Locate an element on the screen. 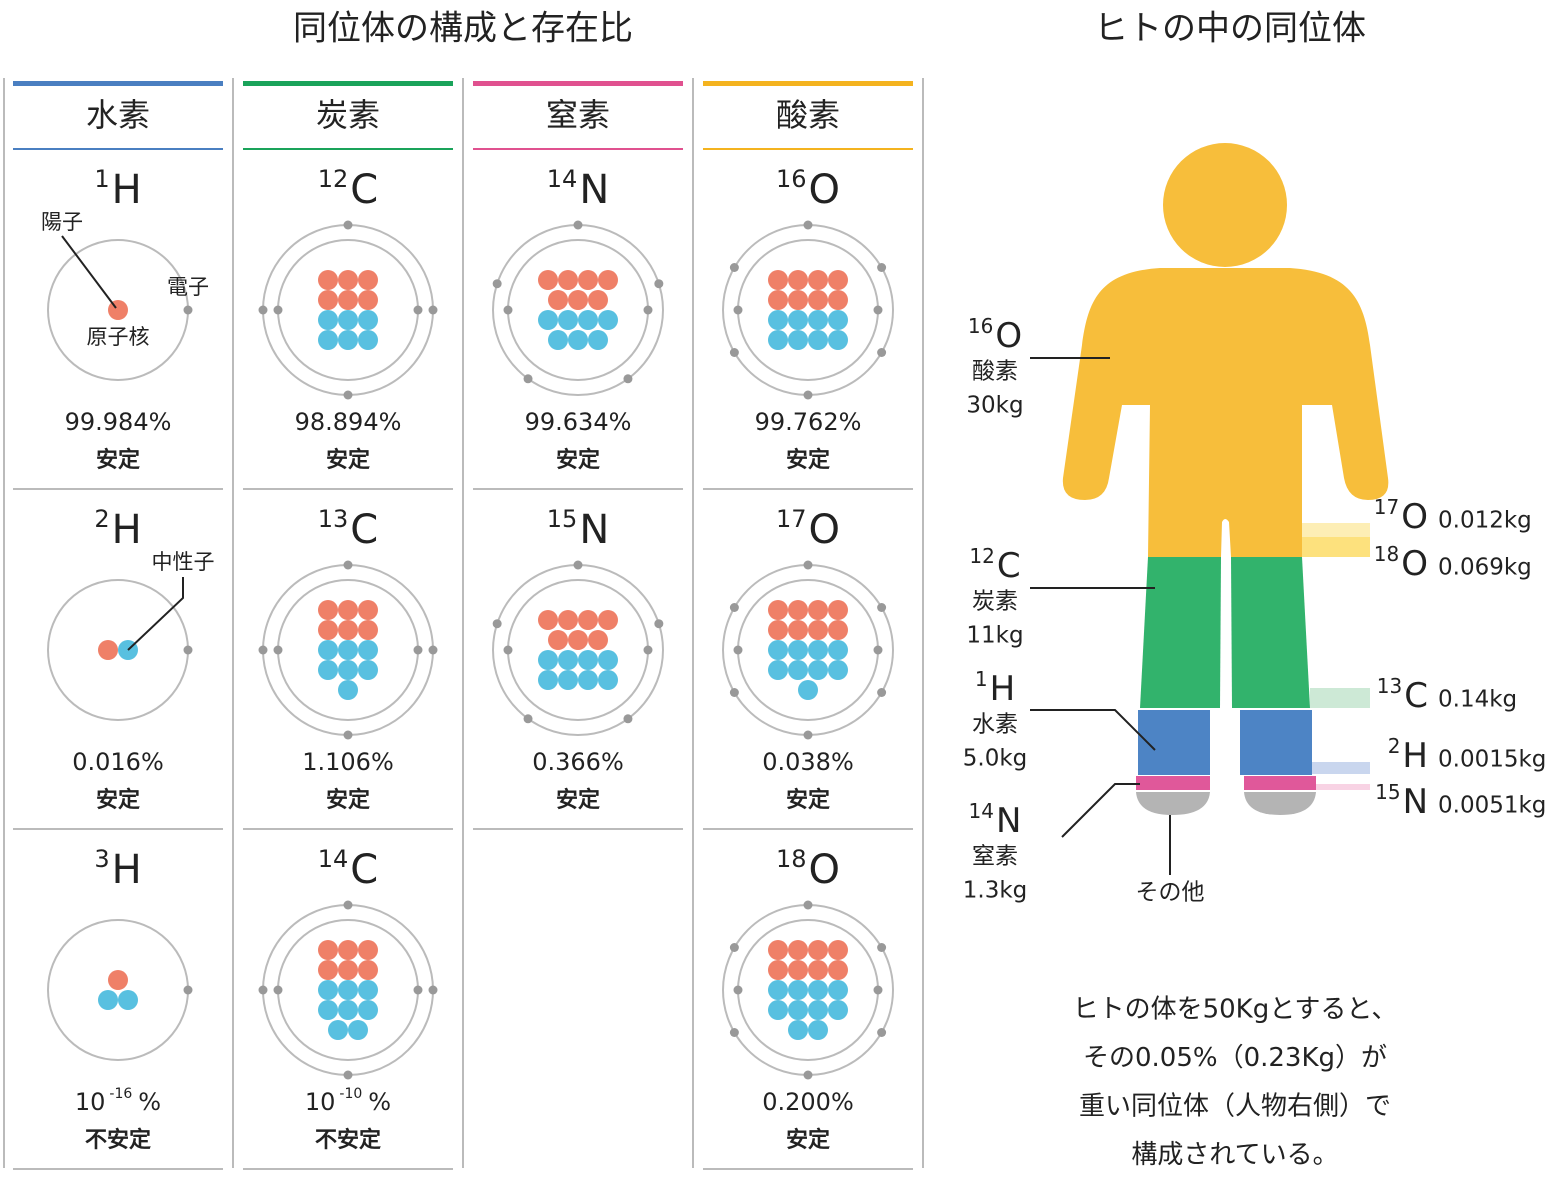 This screenshot has width=1560, height=1200. isotope-symbol: 13C is located at coordinates (1402, 694).